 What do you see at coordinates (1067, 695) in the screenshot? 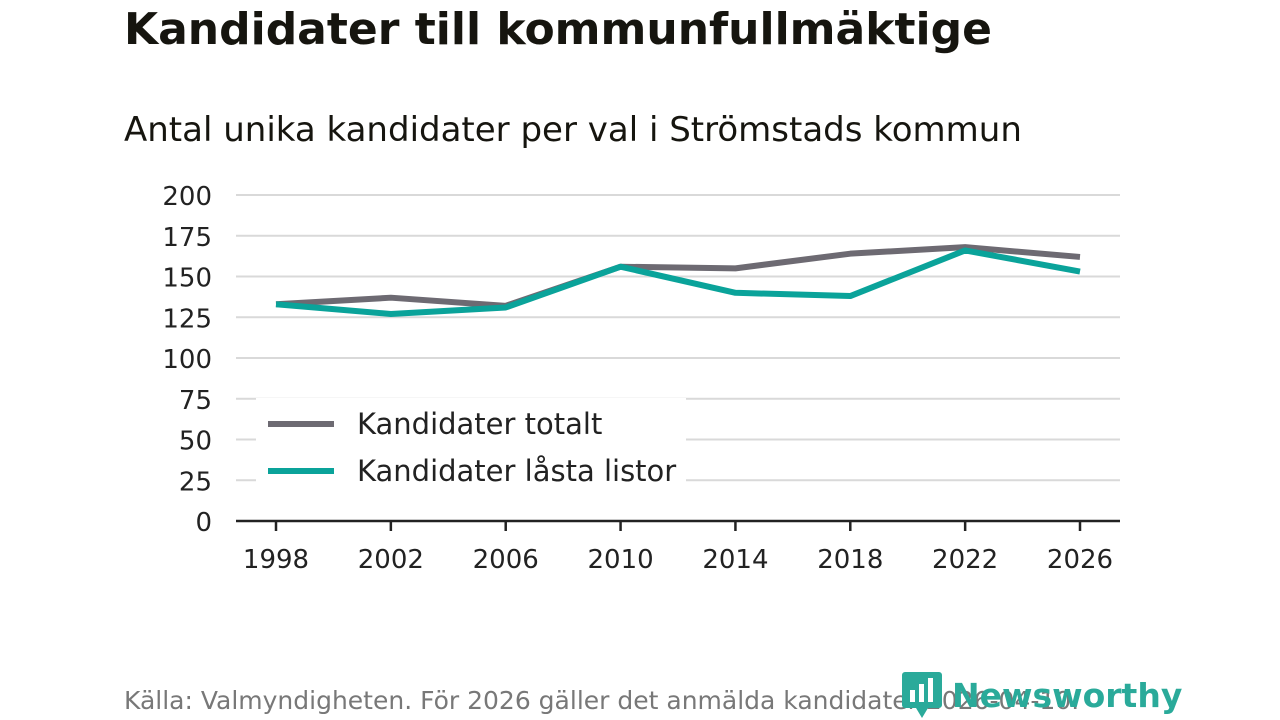
I see `brand-name: Newsworthy` at bounding box center [1067, 695].